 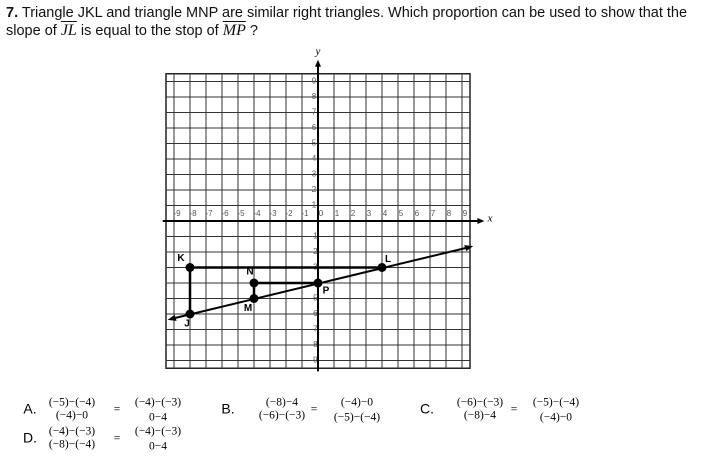 I want to click on axis-label: y, so click(x=318, y=52).